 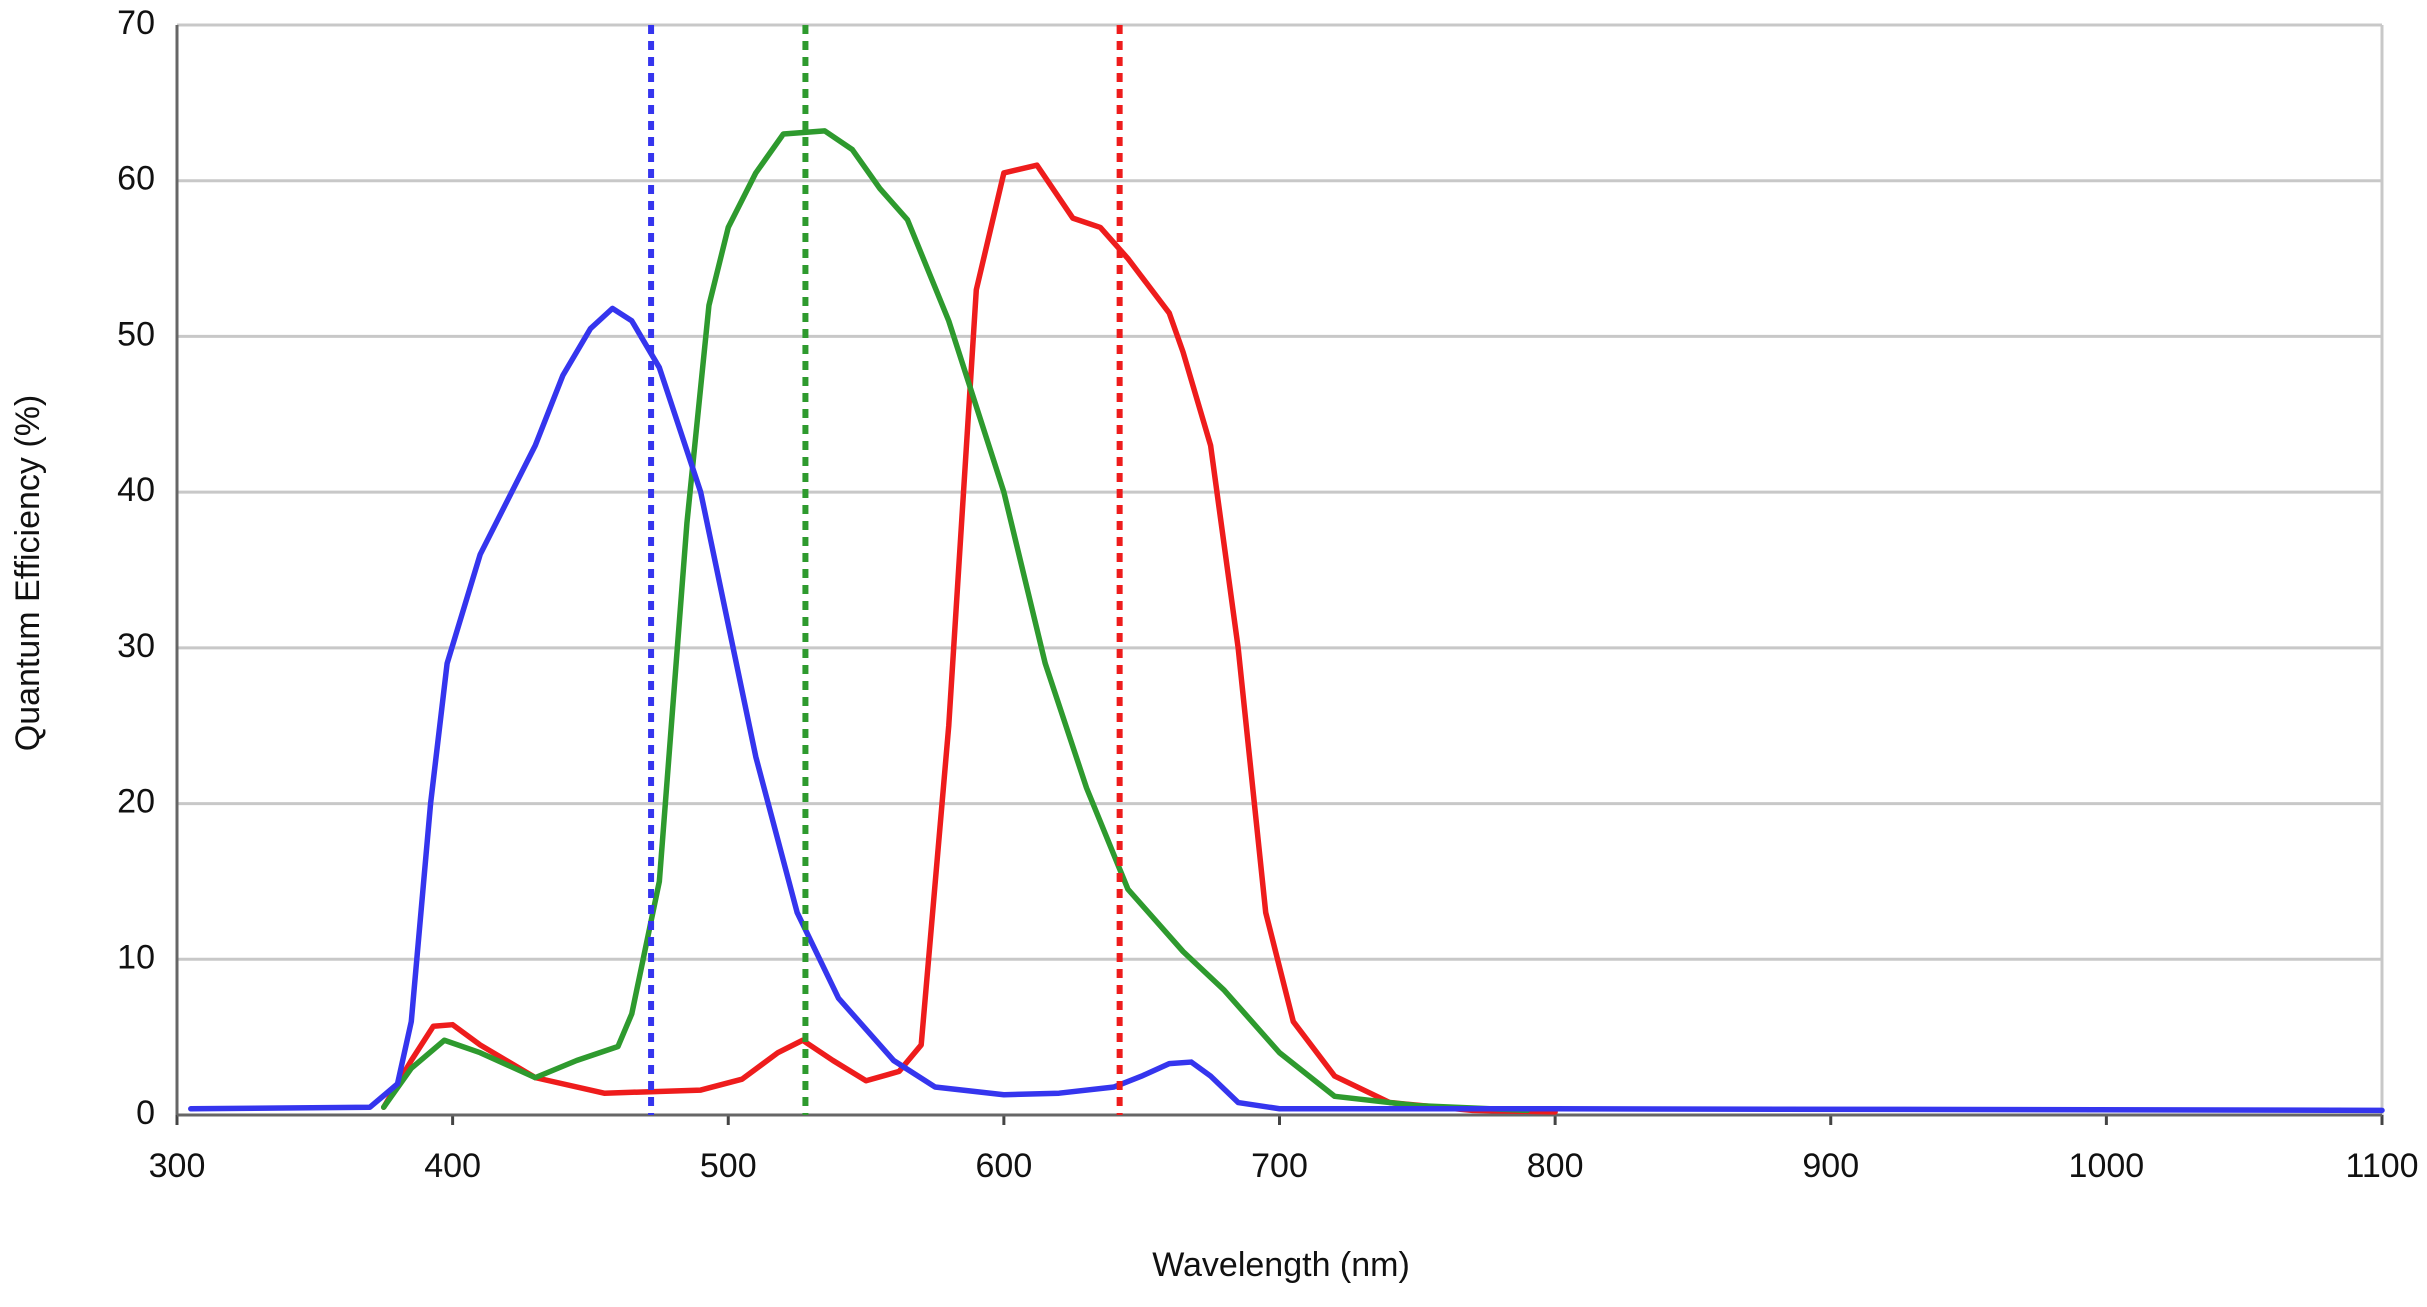 What do you see at coordinates (136, 957) in the screenshot?
I see `y-tick-label: 10` at bounding box center [136, 957].